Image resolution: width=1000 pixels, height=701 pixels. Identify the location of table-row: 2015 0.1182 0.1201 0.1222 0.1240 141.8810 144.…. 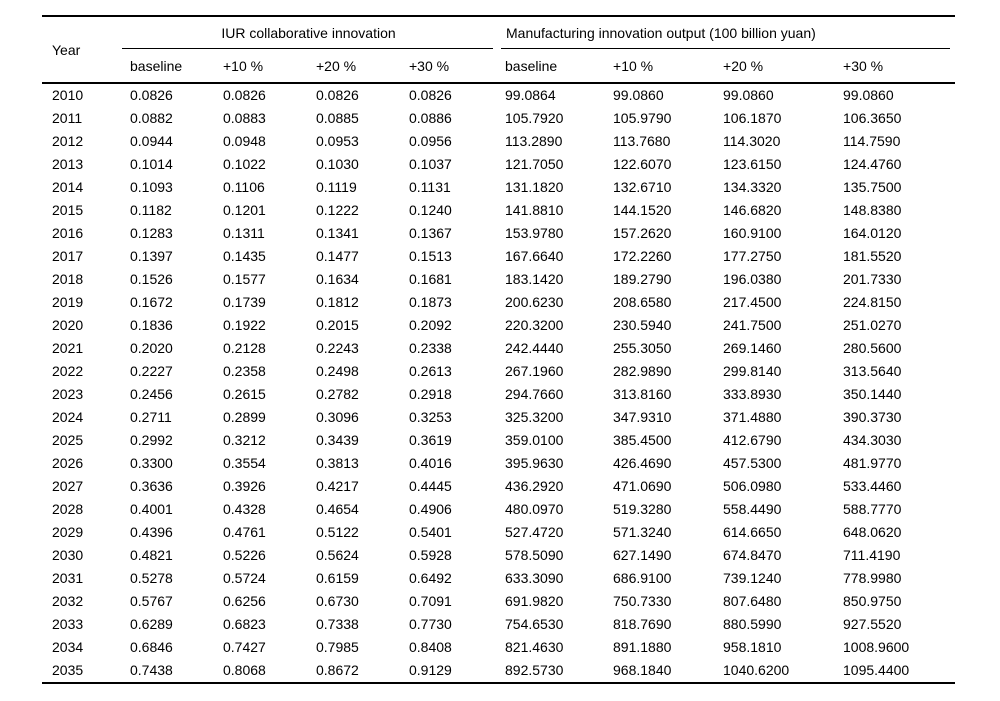
(498, 210).